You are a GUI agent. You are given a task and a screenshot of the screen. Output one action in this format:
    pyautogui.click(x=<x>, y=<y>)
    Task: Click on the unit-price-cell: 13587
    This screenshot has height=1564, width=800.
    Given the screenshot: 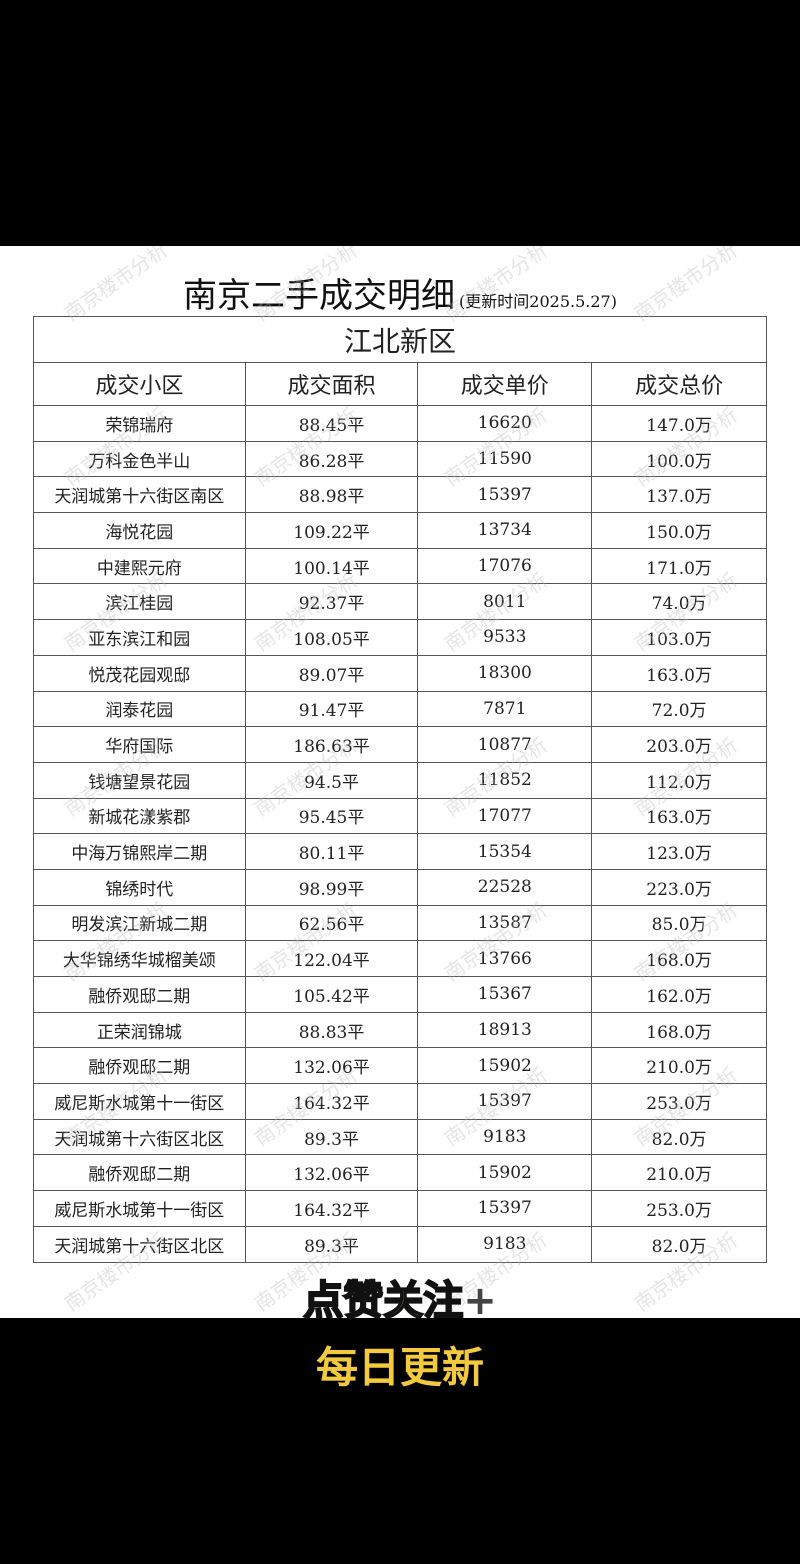 What is the action you would take?
    pyautogui.click(x=505, y=923)
    